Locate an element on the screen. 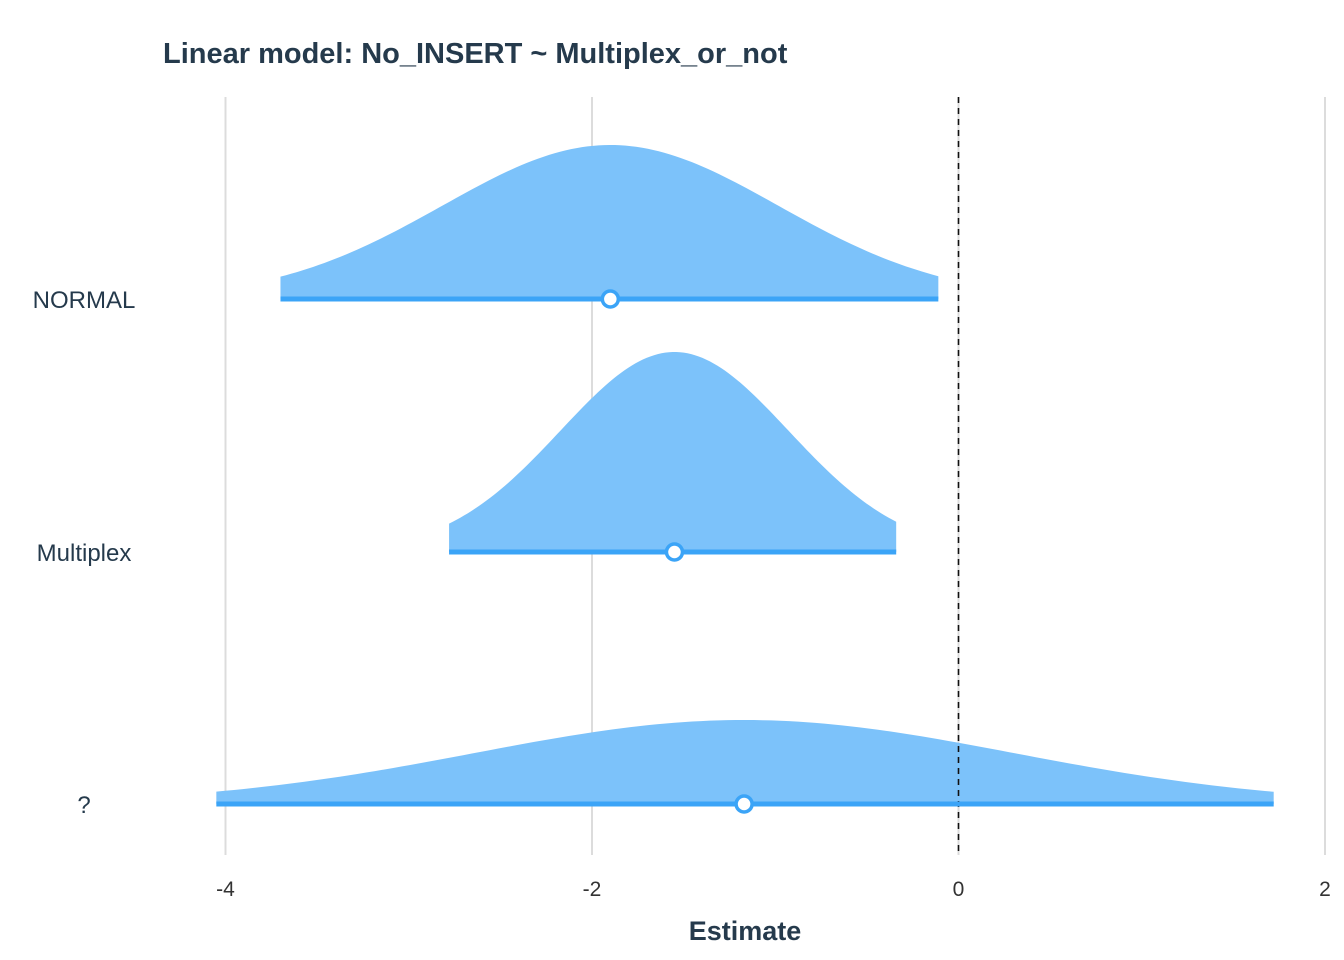 The image size is (1344, 960). x-tick-label: 0 is located at coordinates (959, 889).